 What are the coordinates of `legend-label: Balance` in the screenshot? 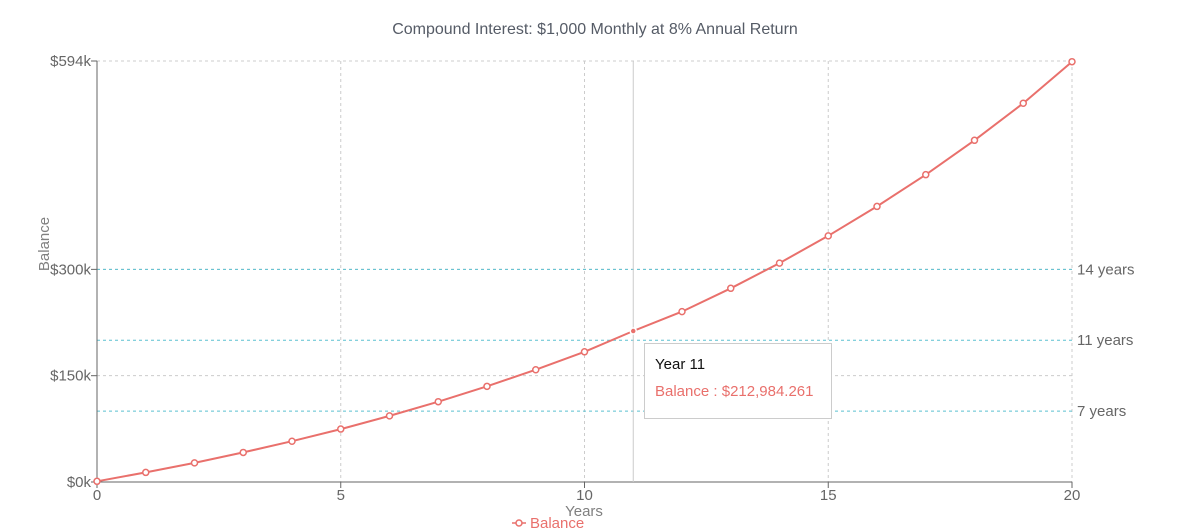 It's located at (557, 523).